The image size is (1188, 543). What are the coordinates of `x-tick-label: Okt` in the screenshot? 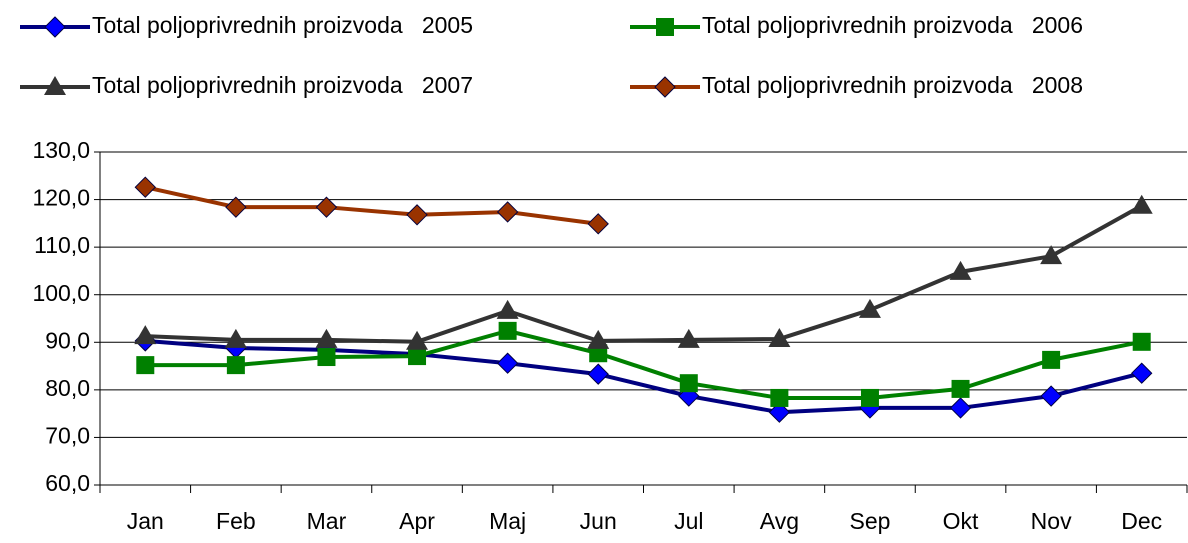 It's located at (961, 521).